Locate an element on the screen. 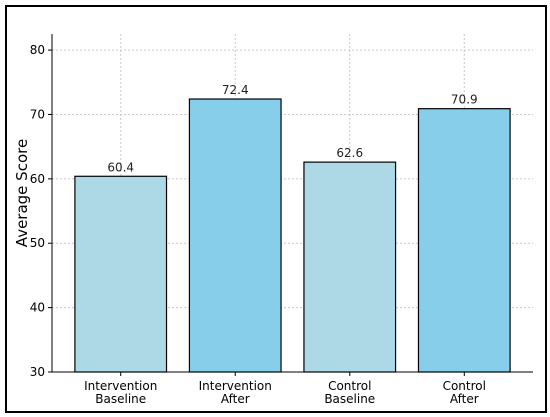 This screenshot has width=550, height=417. x-tick-label: Intervention After is located at coordinates (235, 392).